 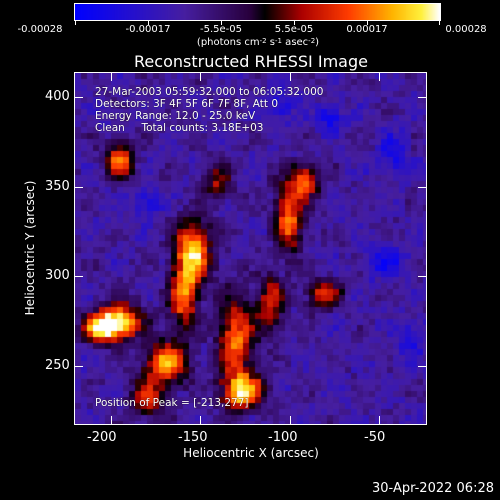 I want to click on energy-range-text: Energy Range: 12.0 - 25.0 keV, so click(x=175, y=116).